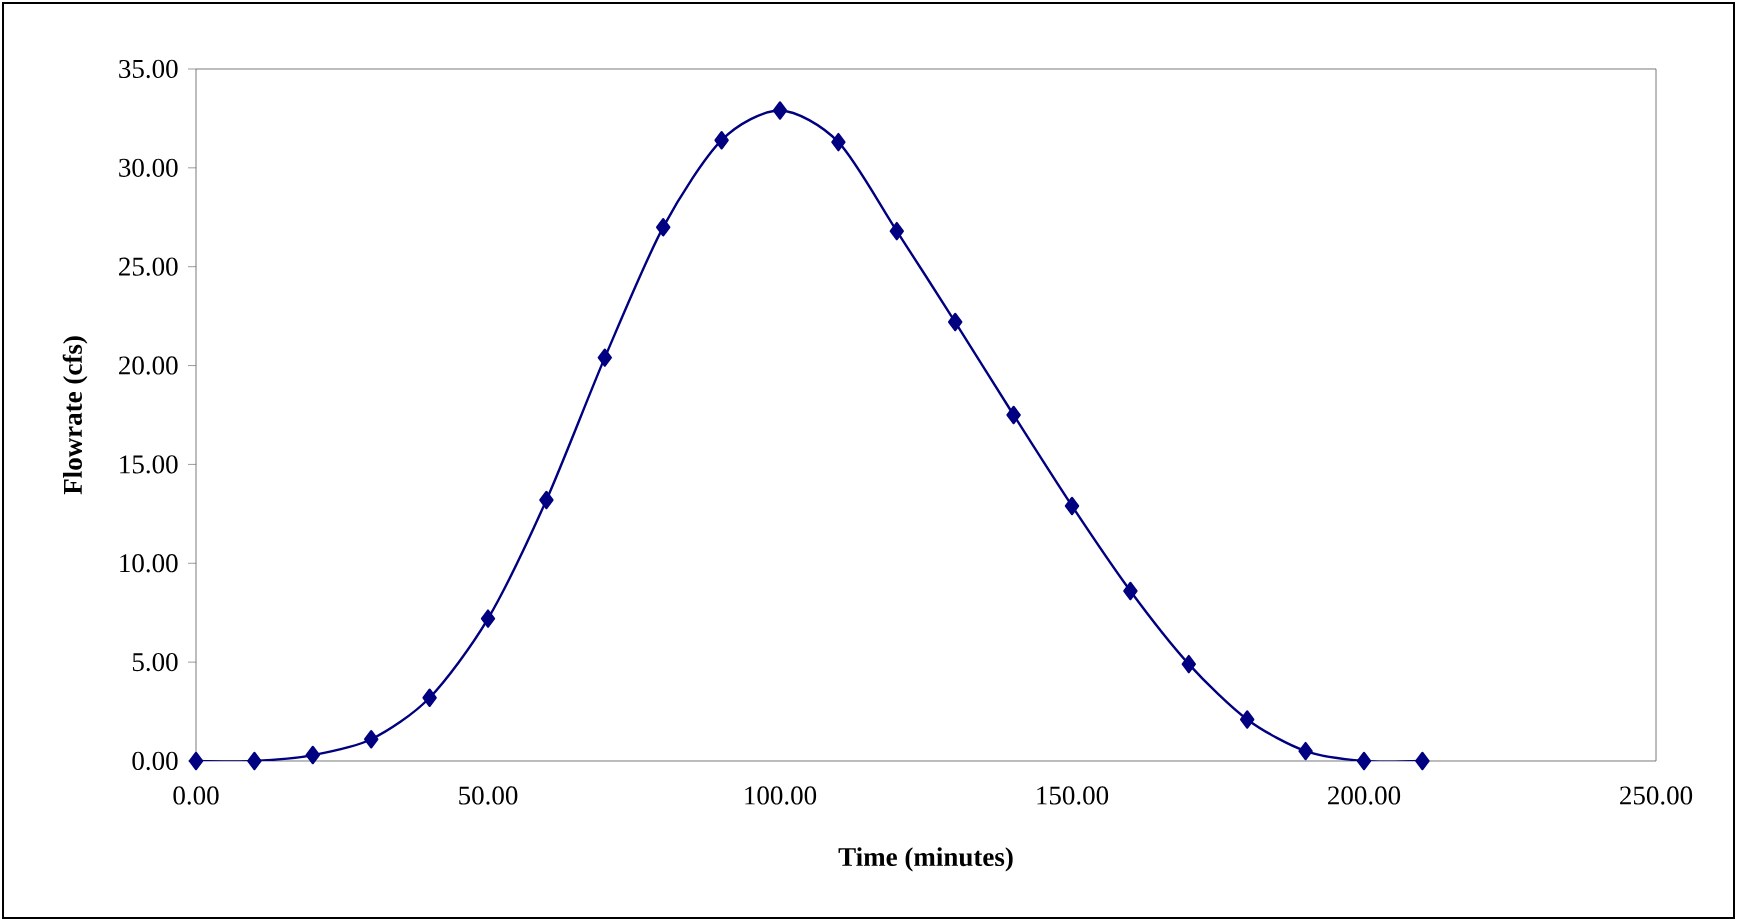 This screenshot has width=1737, height=921. What do you see at coordinates (149, 464) in the screenshot?
I see `y-tick-label: 15.00` at bounding box center [149, 464].